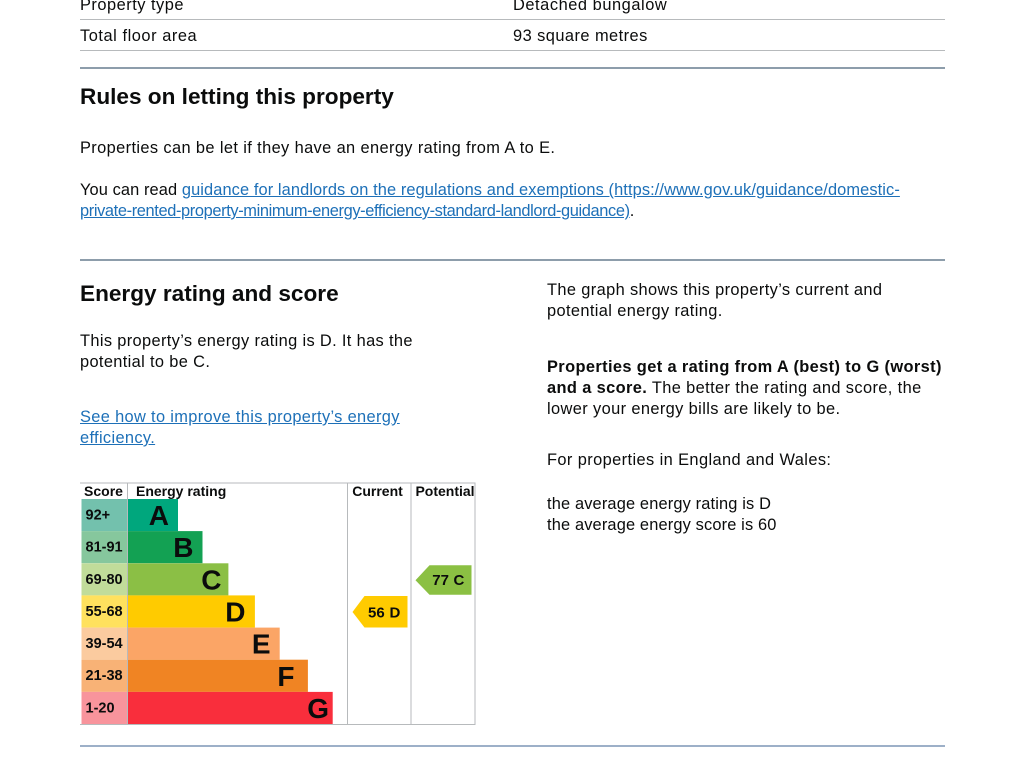 Image resolution: width=1024 pixels, height=768 pixels. I want to click on svg-text: Current, so click(377, 491).